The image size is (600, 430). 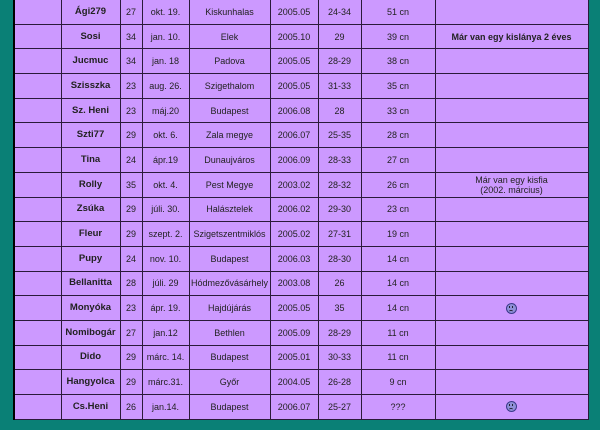 I want to click on city-cell: Kiskunhalas, so click(x=229, y=12).